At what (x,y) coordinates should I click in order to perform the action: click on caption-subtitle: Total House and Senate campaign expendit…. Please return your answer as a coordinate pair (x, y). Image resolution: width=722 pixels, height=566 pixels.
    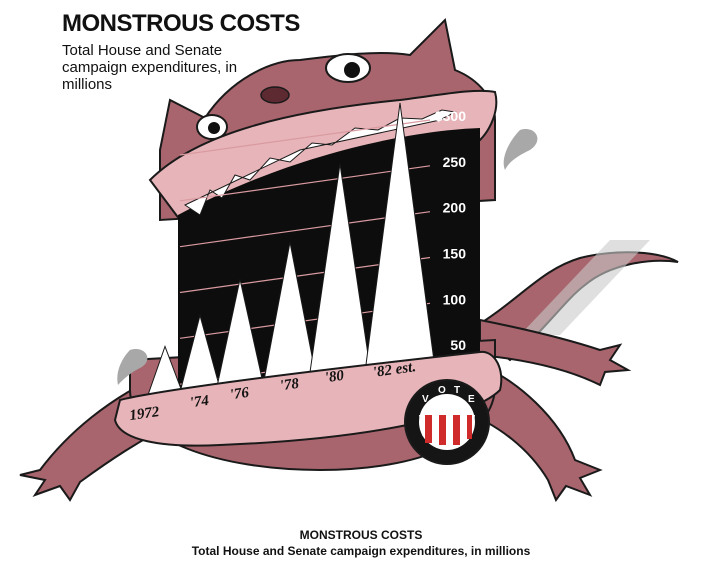
    Looking at the image, I should click on (361, 551).